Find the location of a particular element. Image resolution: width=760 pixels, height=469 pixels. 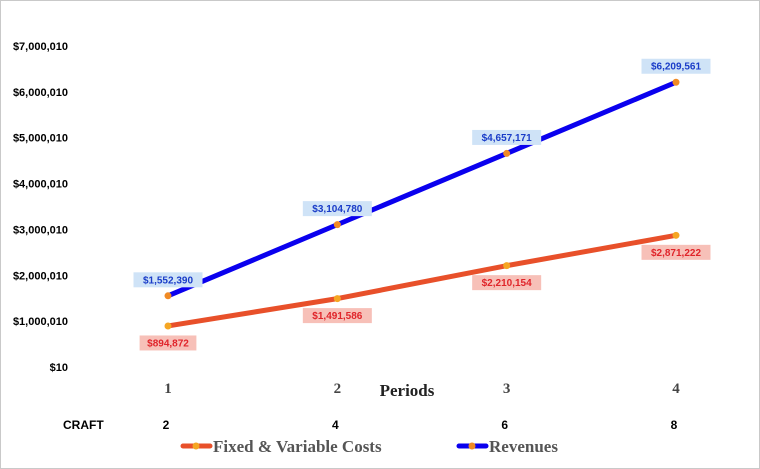

data-label: $6,209,561 is located at coordinates (676, 67).